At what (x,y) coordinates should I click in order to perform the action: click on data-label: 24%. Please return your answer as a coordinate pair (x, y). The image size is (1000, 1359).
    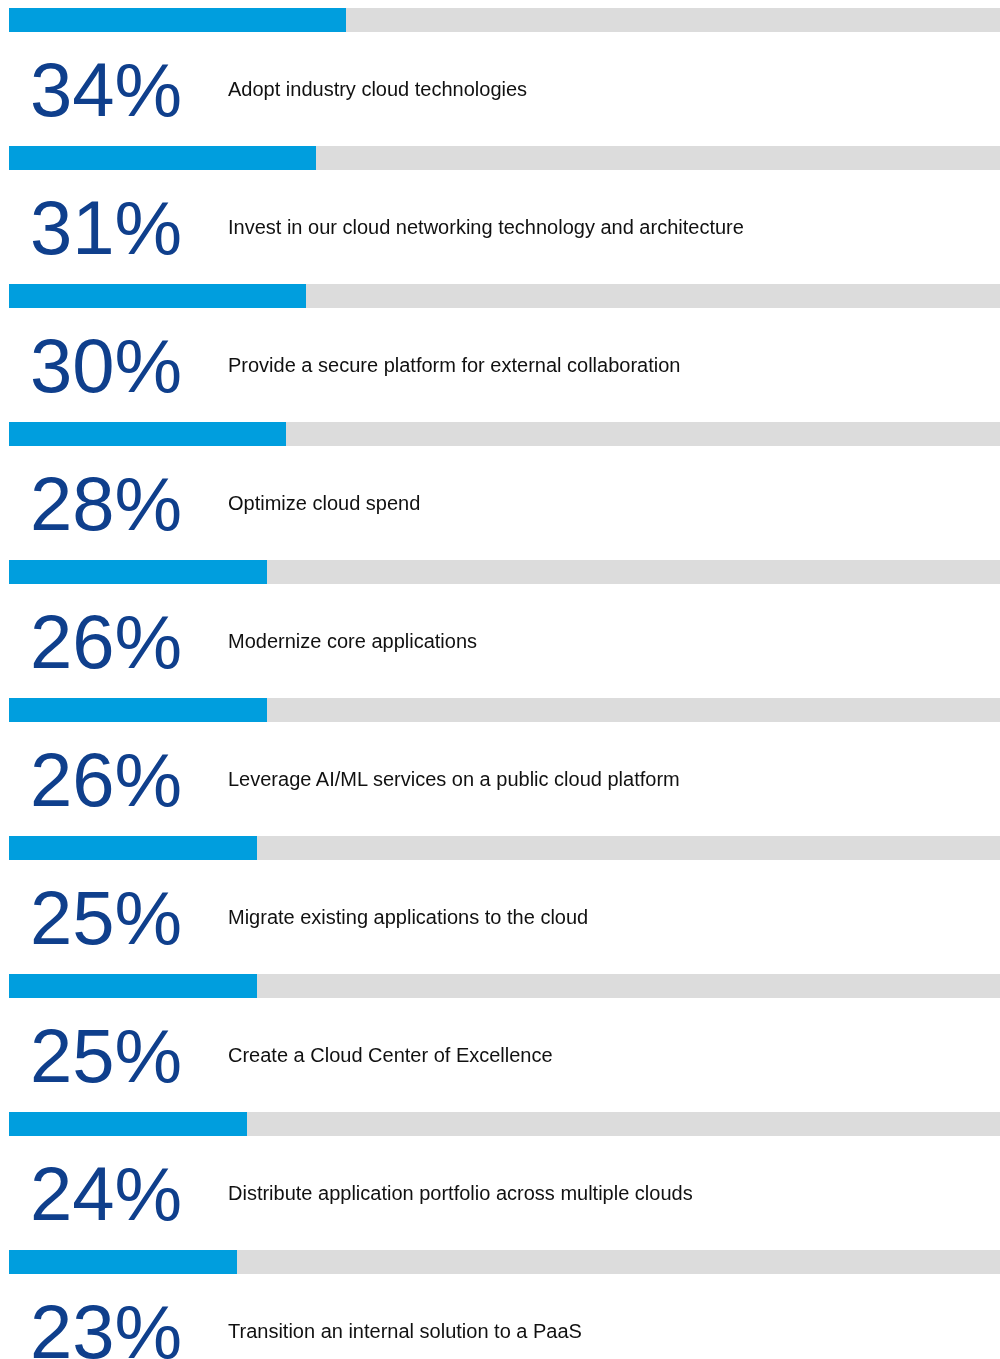
    Looking at the image, I should click on (106, 1193).